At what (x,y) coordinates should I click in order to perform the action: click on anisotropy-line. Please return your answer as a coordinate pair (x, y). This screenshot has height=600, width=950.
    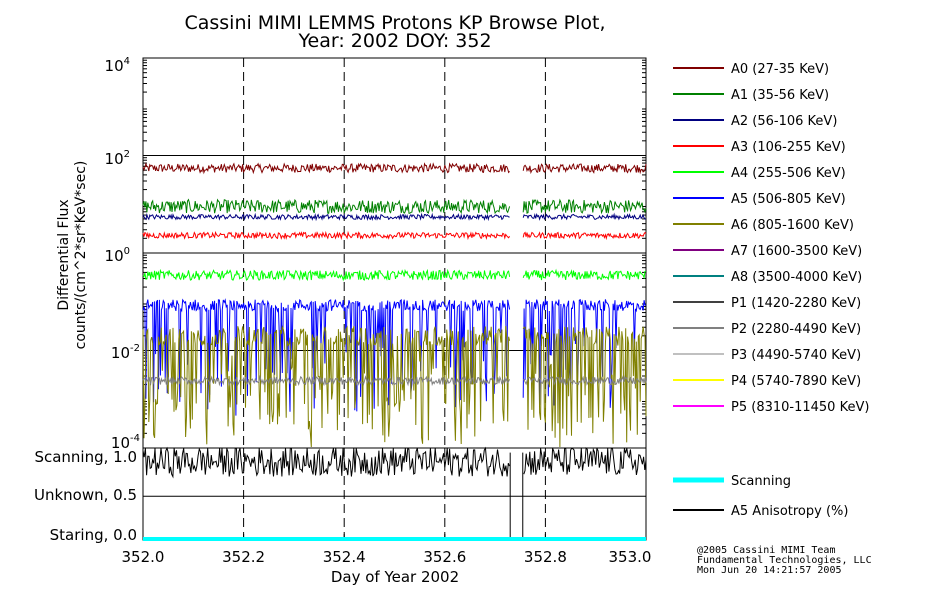
    Looking at the image, I should click on (394, 462).